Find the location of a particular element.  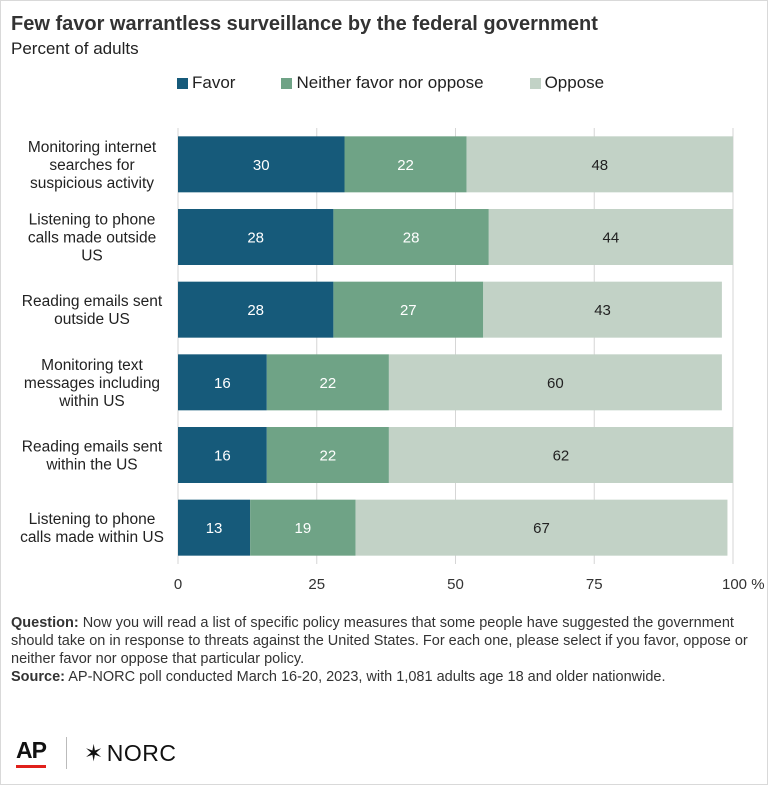

data-label-2-0: 28 is located at coordinates (255, 310).